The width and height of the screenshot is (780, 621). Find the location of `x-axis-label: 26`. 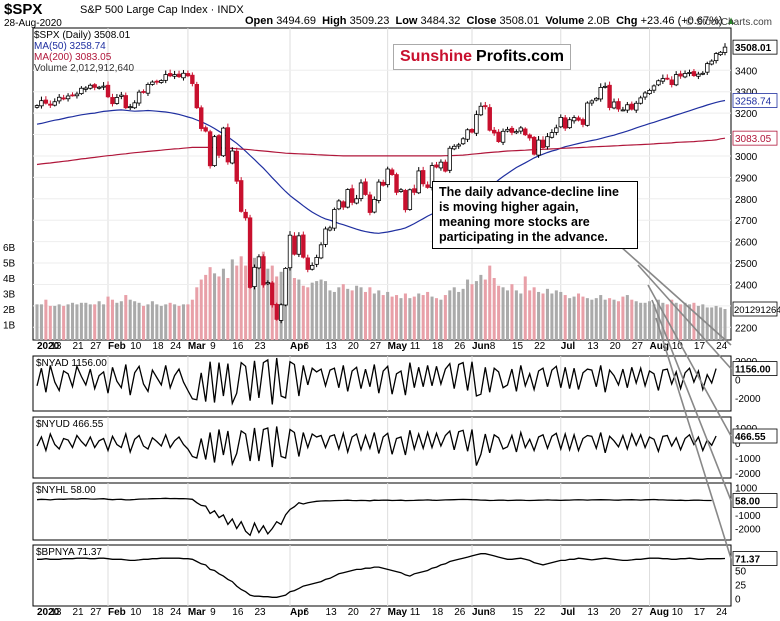

x-axis-label: 26 is located at coordinates (460, 612).